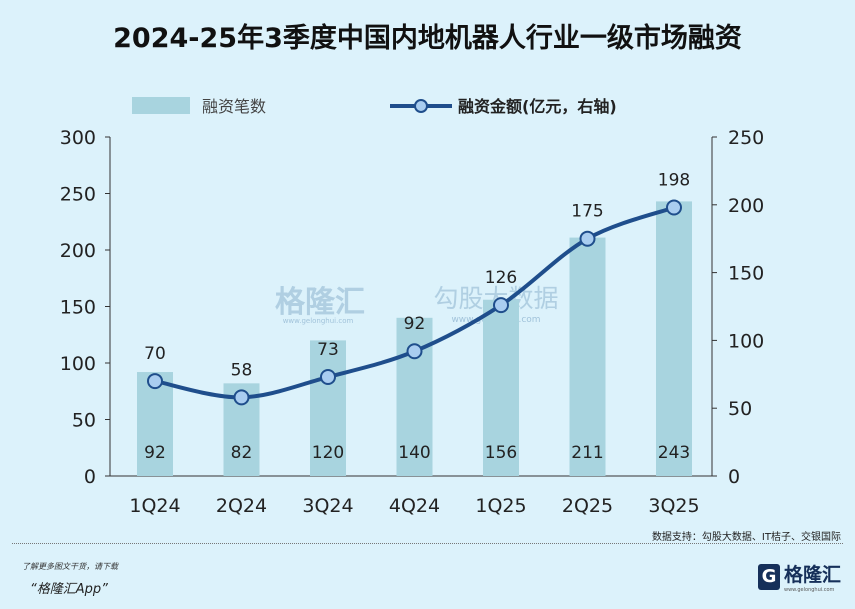 This screenshot has width=855, height=609. What do you see at coordinates (746, 138) in the screenshot?
I see `right-tick-label: 250` at bounding box center [746, 138].